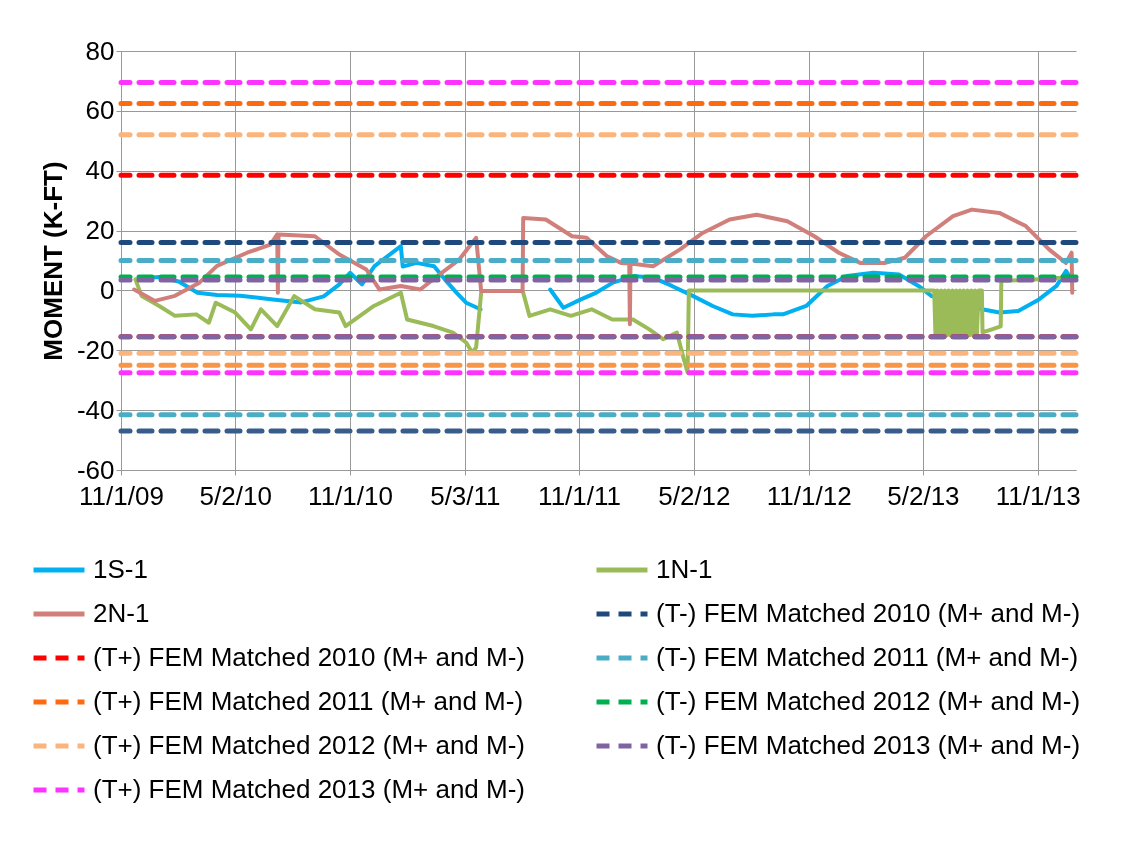 The image size is (1146, 860). Describe the element at coordinates (95, 409) in the screenshot. I see `y-tick-label: -40` at that location.